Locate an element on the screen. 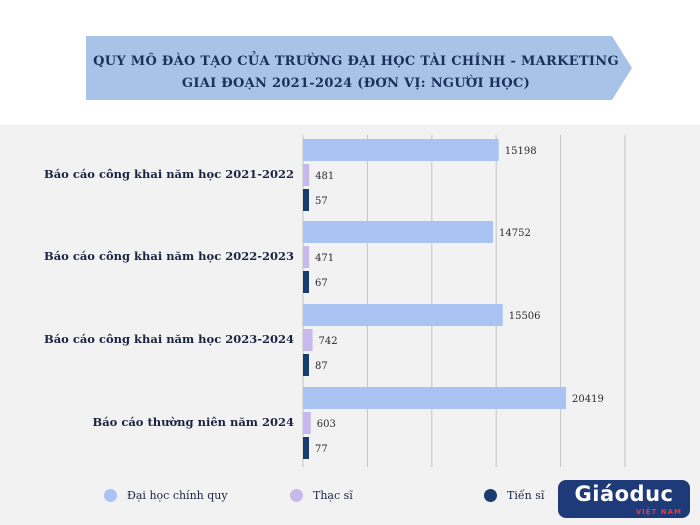  legend-item-thac-si: Thạc sĩ is located at coordinates (321, 495).